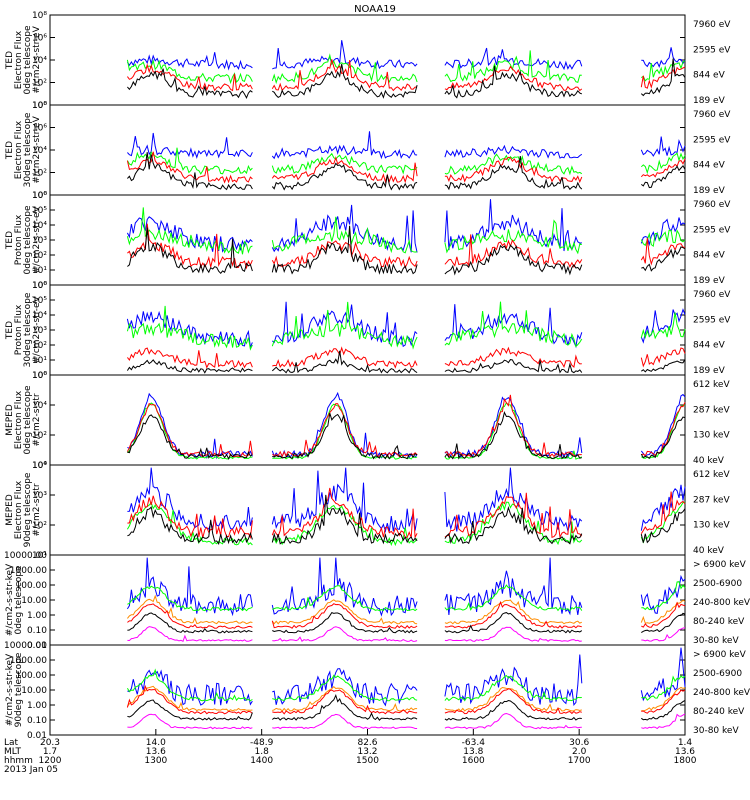 The height and width of the screenshot is (800, 750). What do you see at coordinates (685, 743) in the screenshot?
I see `x-tick-label: 1.4` at bounding box center [685, 743].